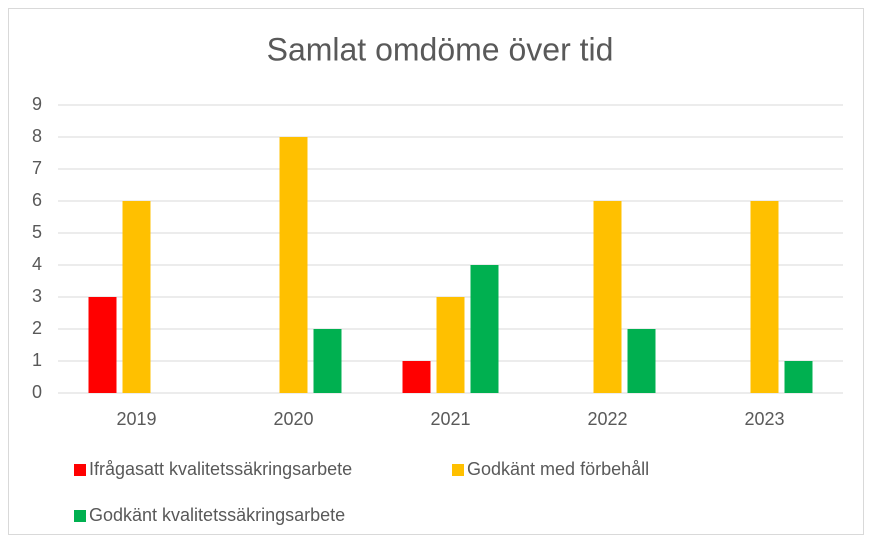 The height and width of the screenshot is (543, 872). I want to click on legend-label: Godkänt kvalitetssäkringsarbete, so click(217, 515).